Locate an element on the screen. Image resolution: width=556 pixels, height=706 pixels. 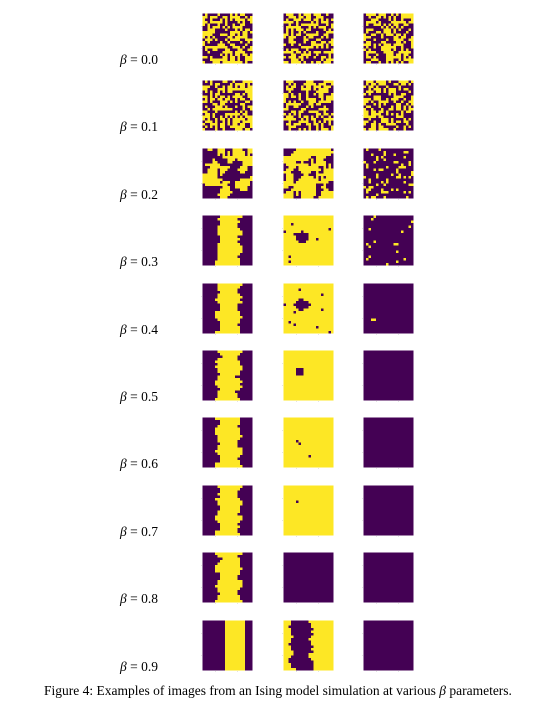
beta-label: β = 0.5 is located at coordinates (148, 397).